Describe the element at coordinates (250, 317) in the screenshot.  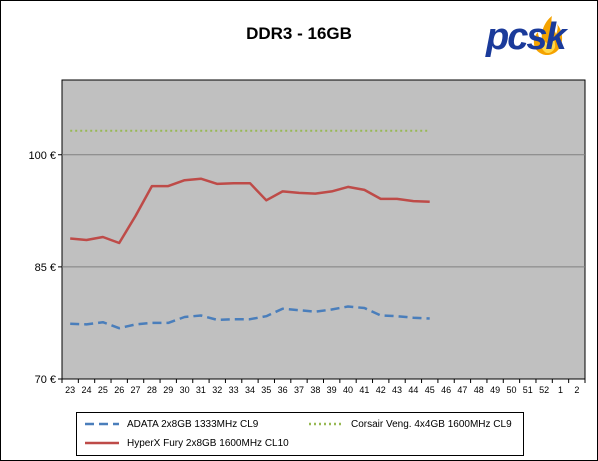
I see `series-line-adata` at that location.